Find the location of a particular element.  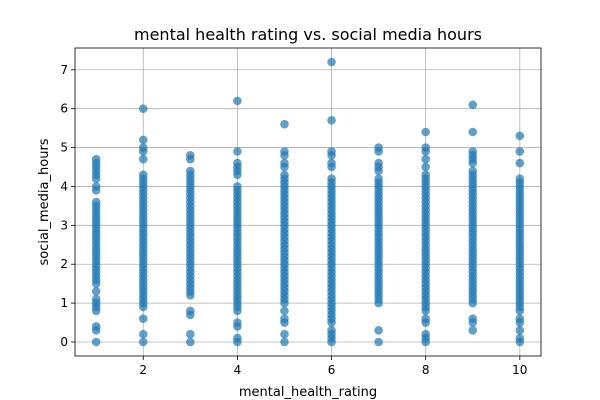

x-tick-label: 6 is located at coordinates (332, 370).